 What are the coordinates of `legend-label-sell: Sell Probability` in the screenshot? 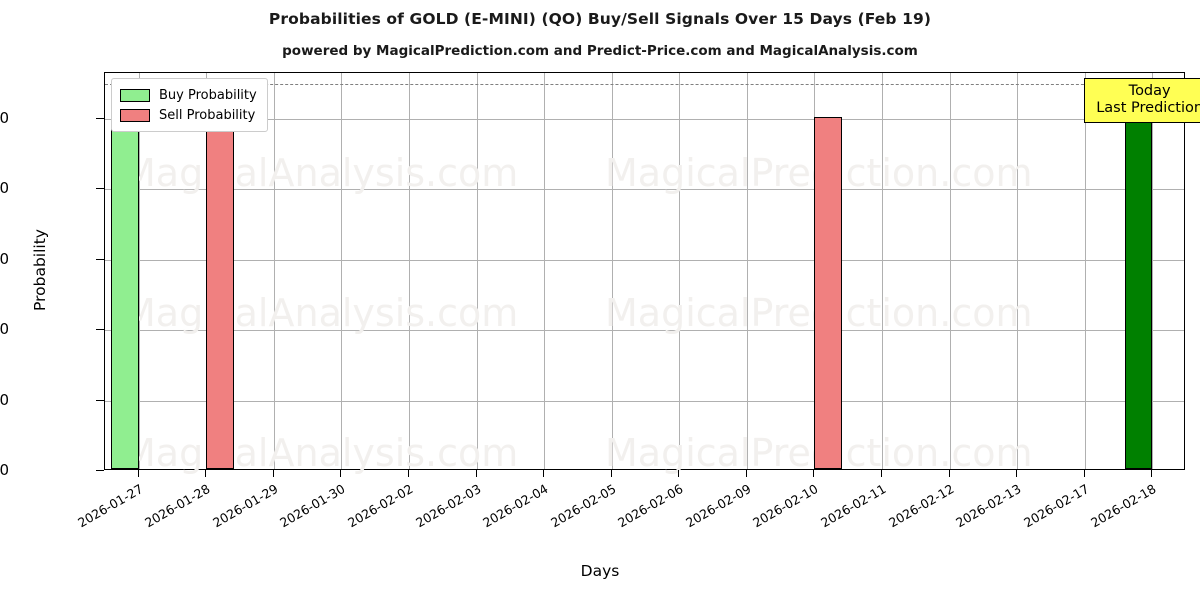 It's located at (207, 115).